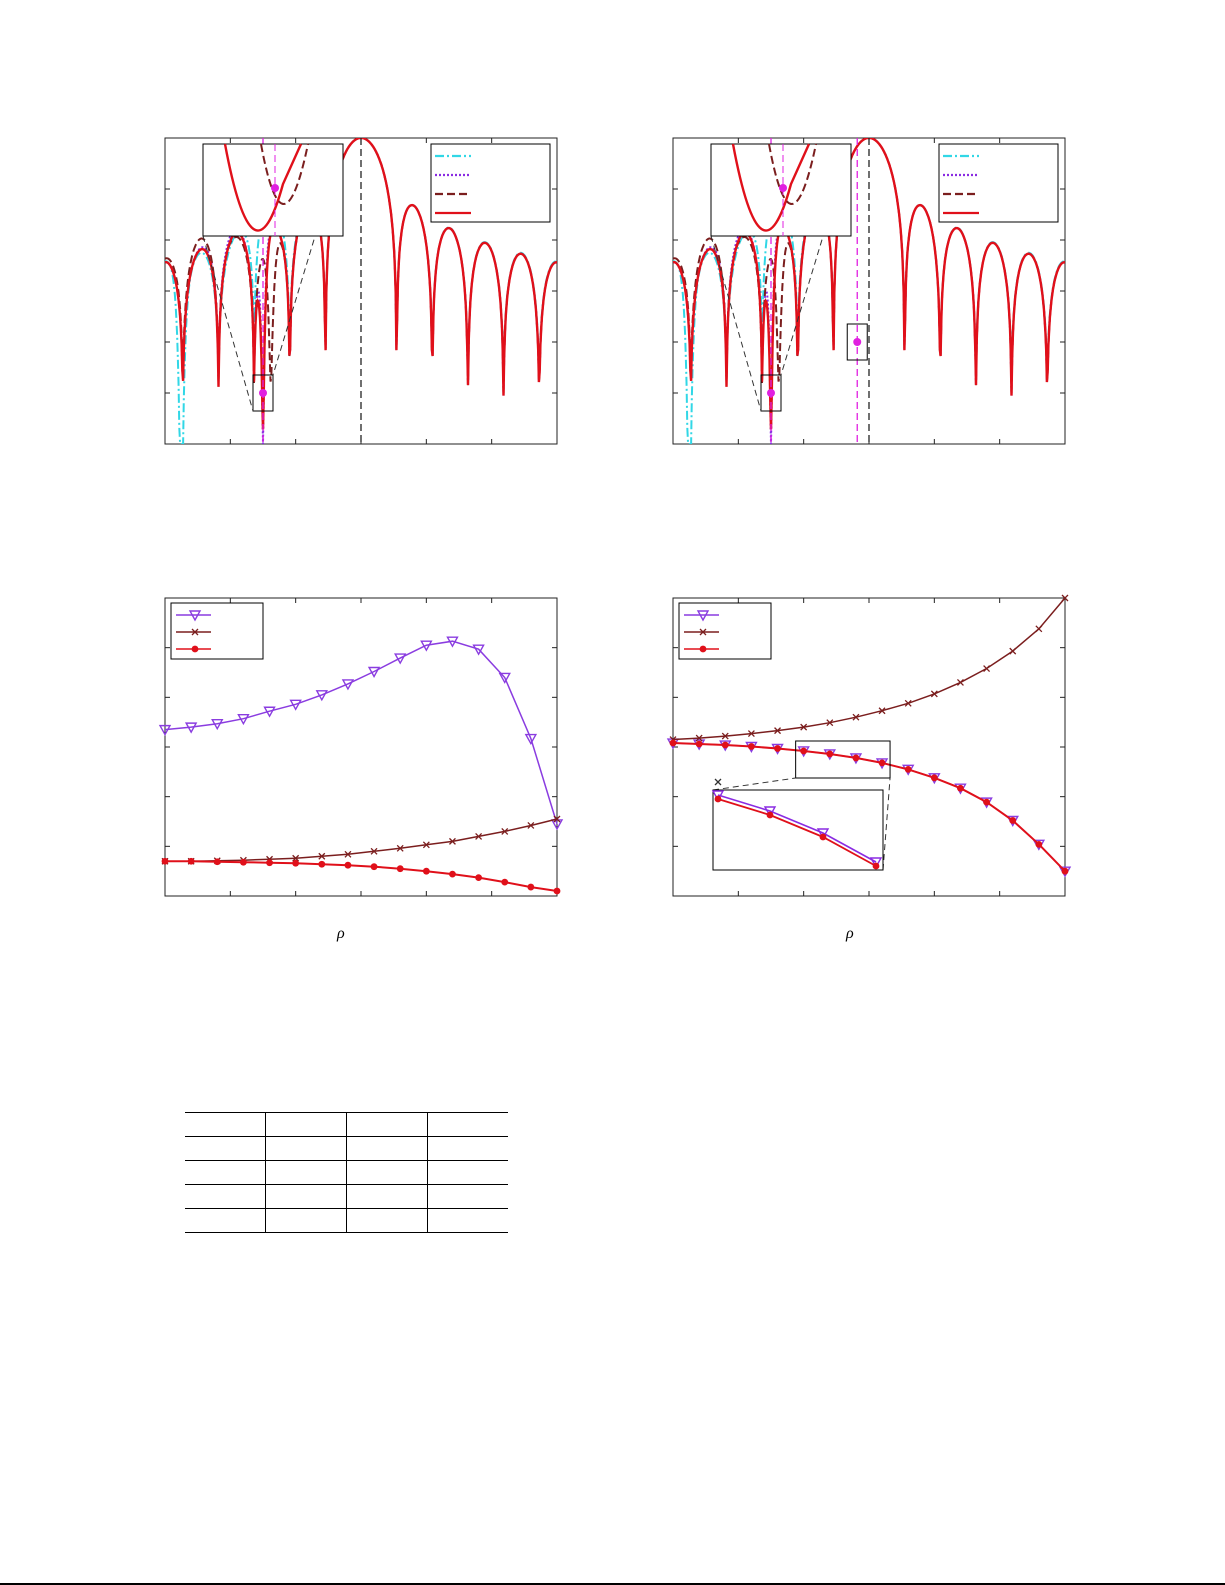 This screenshot has width=1225, height=1585. Describe the element at coordinates (612, 1584) in the screenshot. I see `page-bottom-rule` at that location.